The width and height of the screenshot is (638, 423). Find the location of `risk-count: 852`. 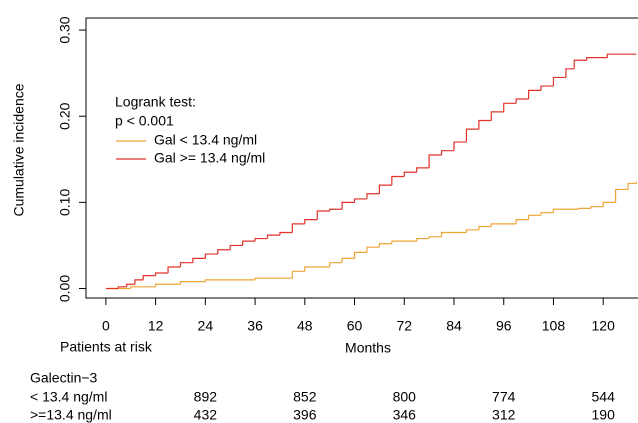

risk-count: 852 is located at coordinates (305, 397).